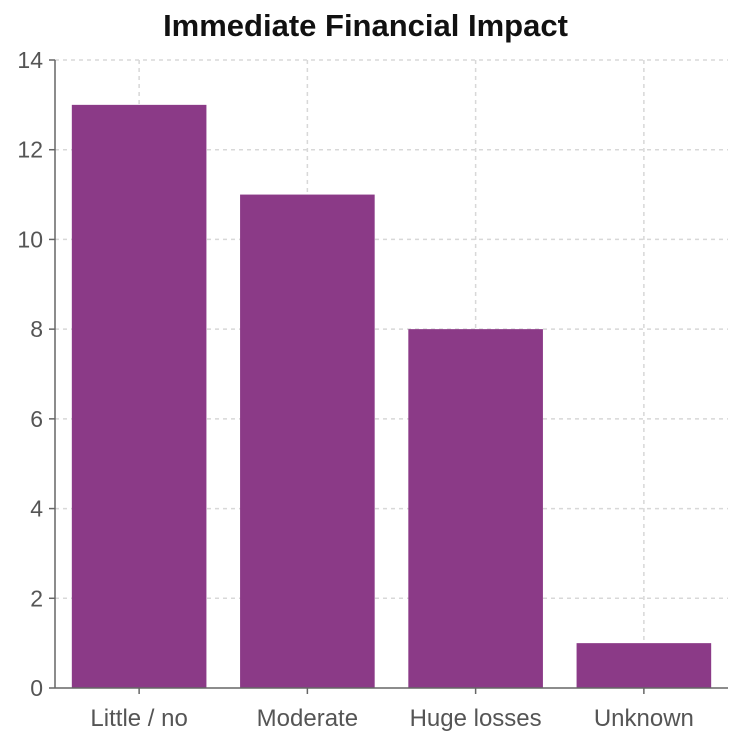 The image size is (731, 735). I want to click on x-tick-label: Unknown, so click(644, 718).